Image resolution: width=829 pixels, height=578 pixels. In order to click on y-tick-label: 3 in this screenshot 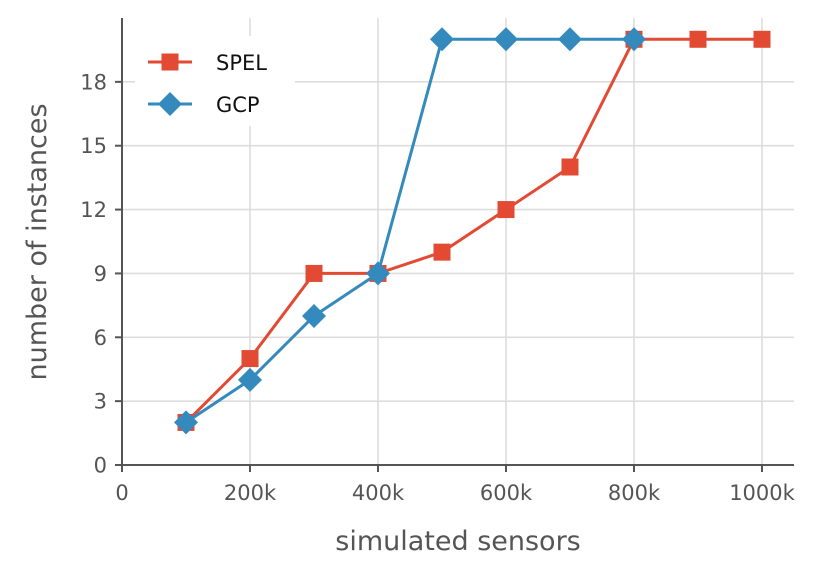, I will do `click(100, 402)`.